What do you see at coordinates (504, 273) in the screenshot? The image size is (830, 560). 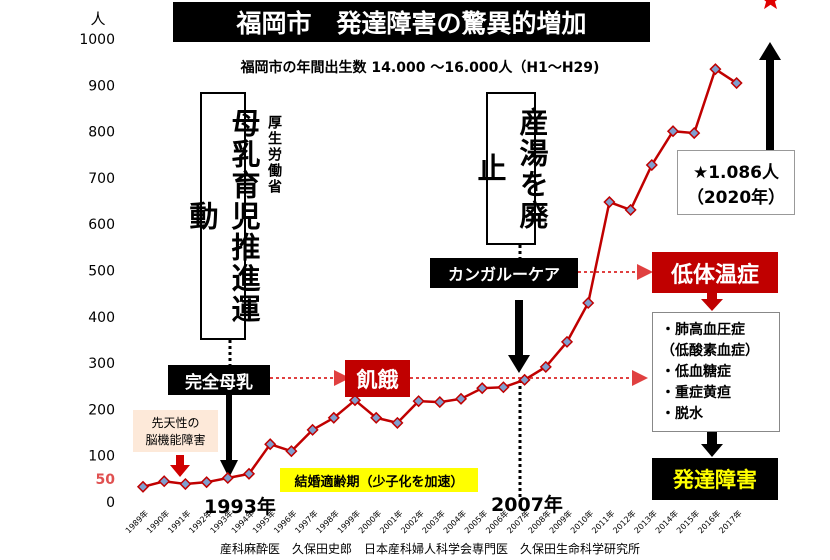 I see `kangaroo-box: カンガルーケア` at bounding box center [504, 273].